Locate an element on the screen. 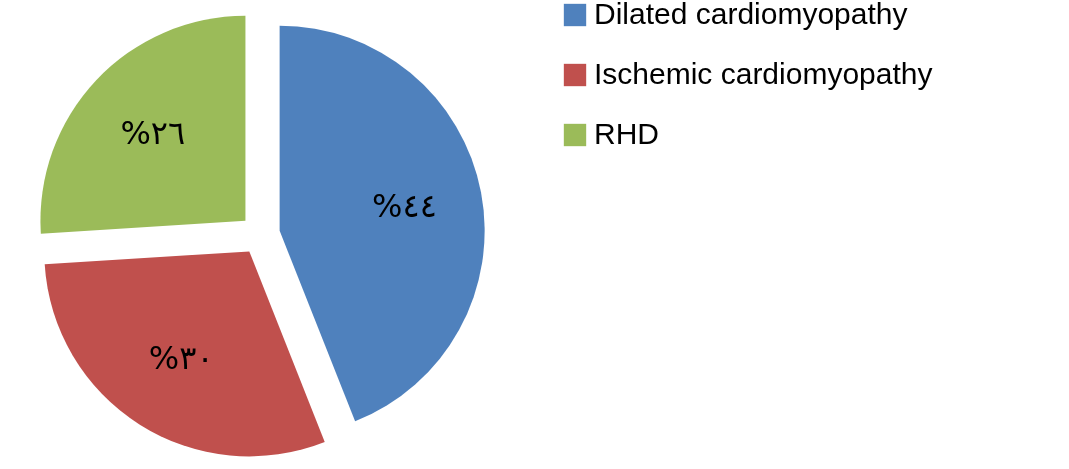  data-label: %٢٦ is located at coordinates (153, 132).